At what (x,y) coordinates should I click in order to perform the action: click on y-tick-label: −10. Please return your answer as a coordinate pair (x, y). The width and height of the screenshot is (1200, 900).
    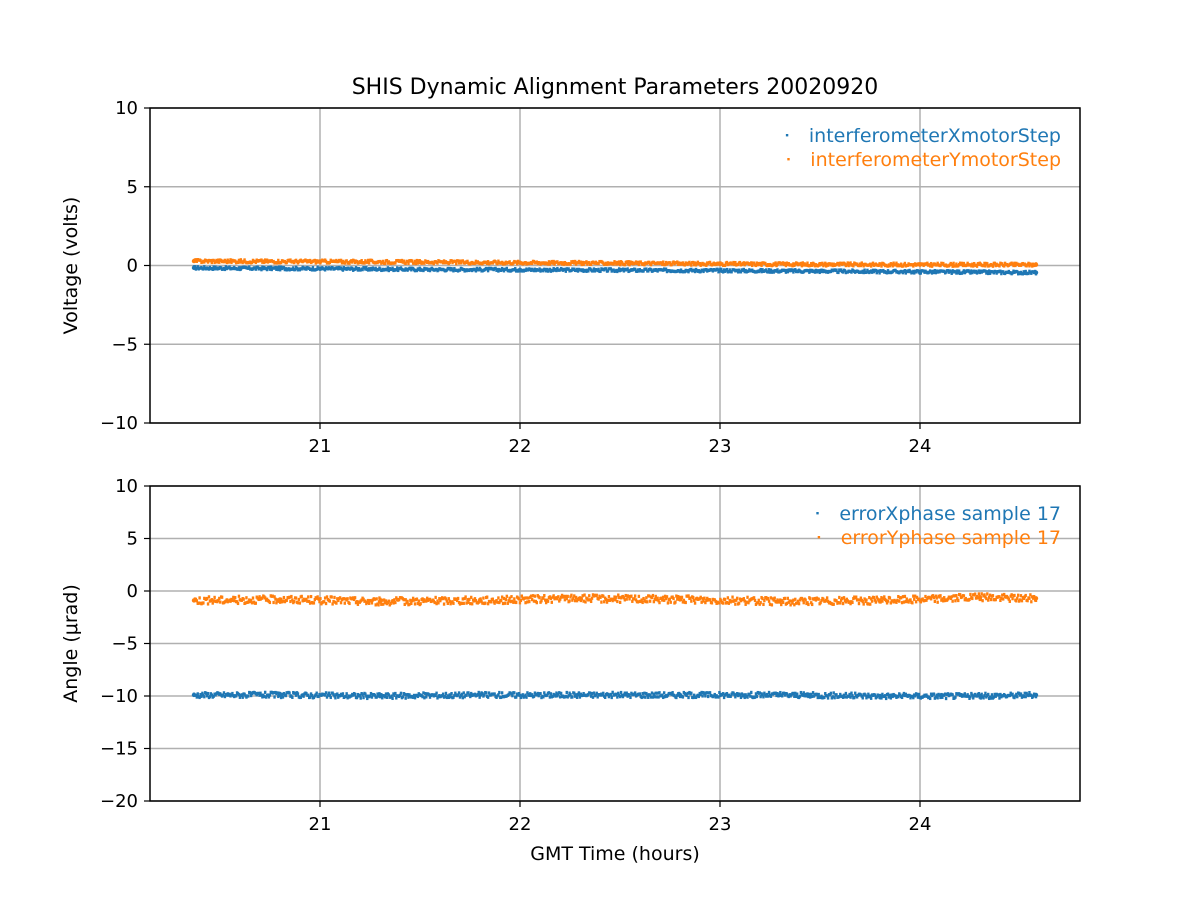
    Looking at the image, I should click on (119, 423).